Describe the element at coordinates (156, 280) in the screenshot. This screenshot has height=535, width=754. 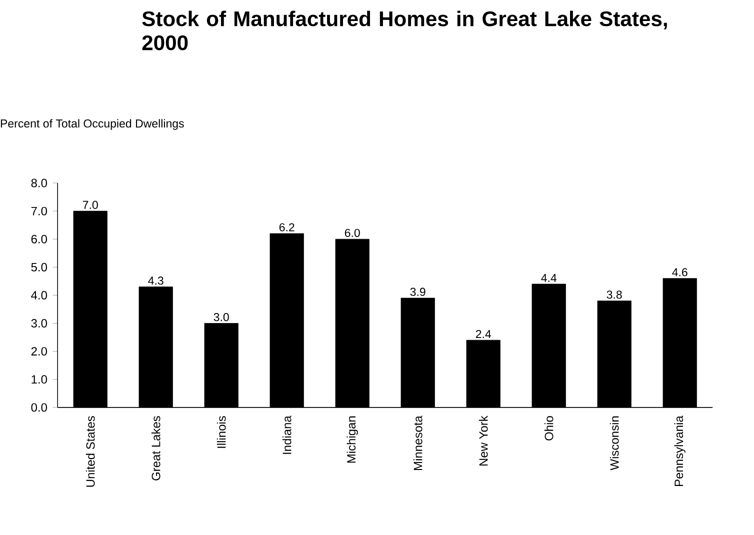
I see `data-label: 4.3` at that location.